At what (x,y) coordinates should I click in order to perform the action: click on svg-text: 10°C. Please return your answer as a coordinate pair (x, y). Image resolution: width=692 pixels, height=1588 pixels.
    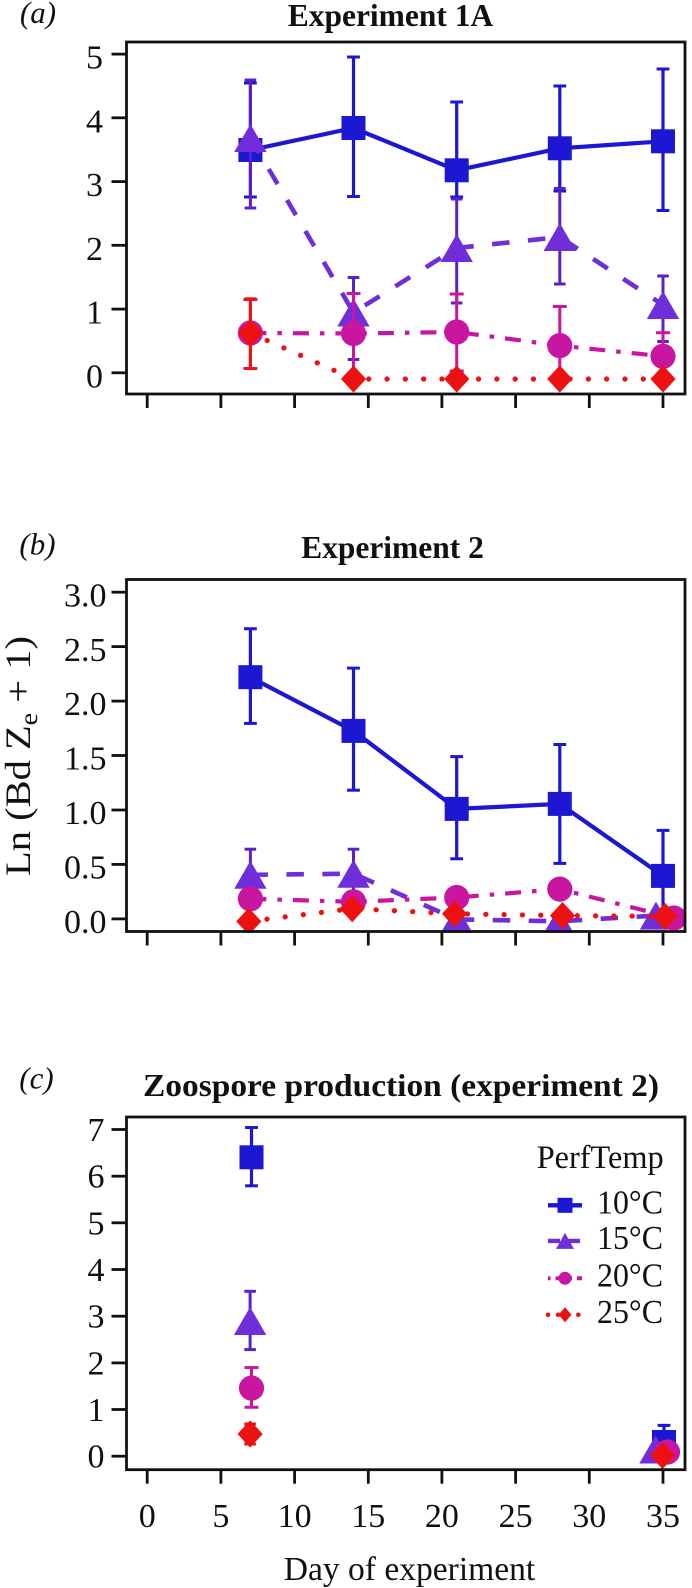
    Looking at the image, I should click on (630, 1203).